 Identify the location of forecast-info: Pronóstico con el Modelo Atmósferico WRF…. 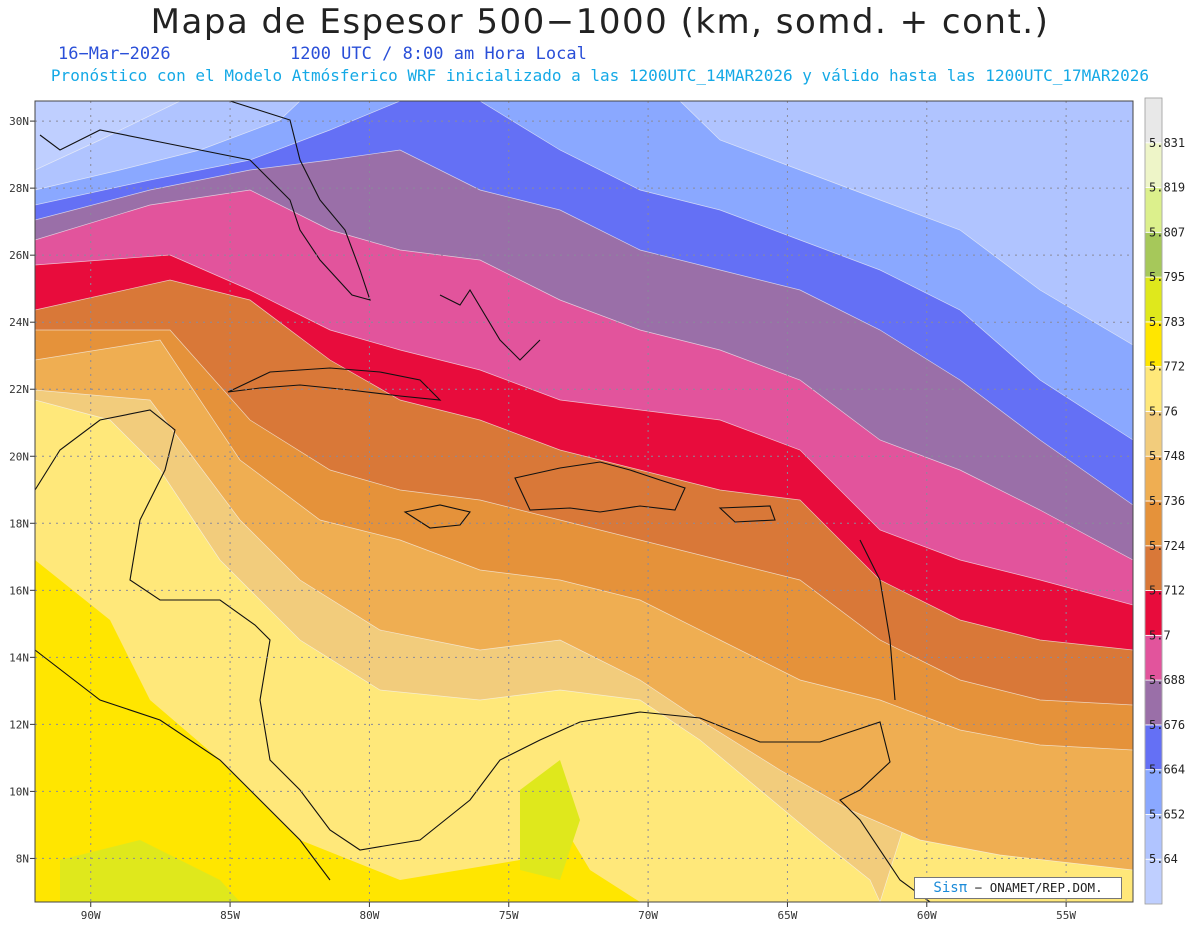
(600, 75).